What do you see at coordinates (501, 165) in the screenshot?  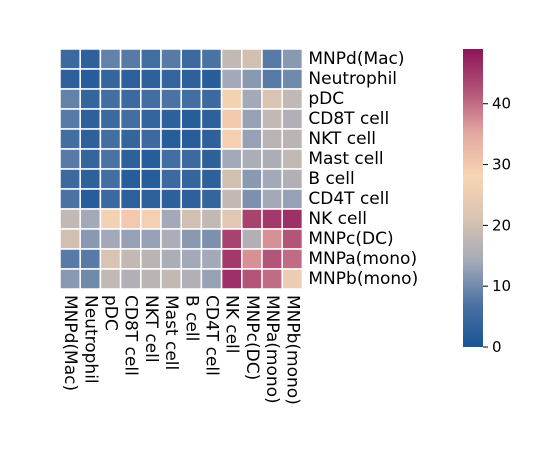 I see `colorbar-tick-label: 30` at bounding box center [501, 165].